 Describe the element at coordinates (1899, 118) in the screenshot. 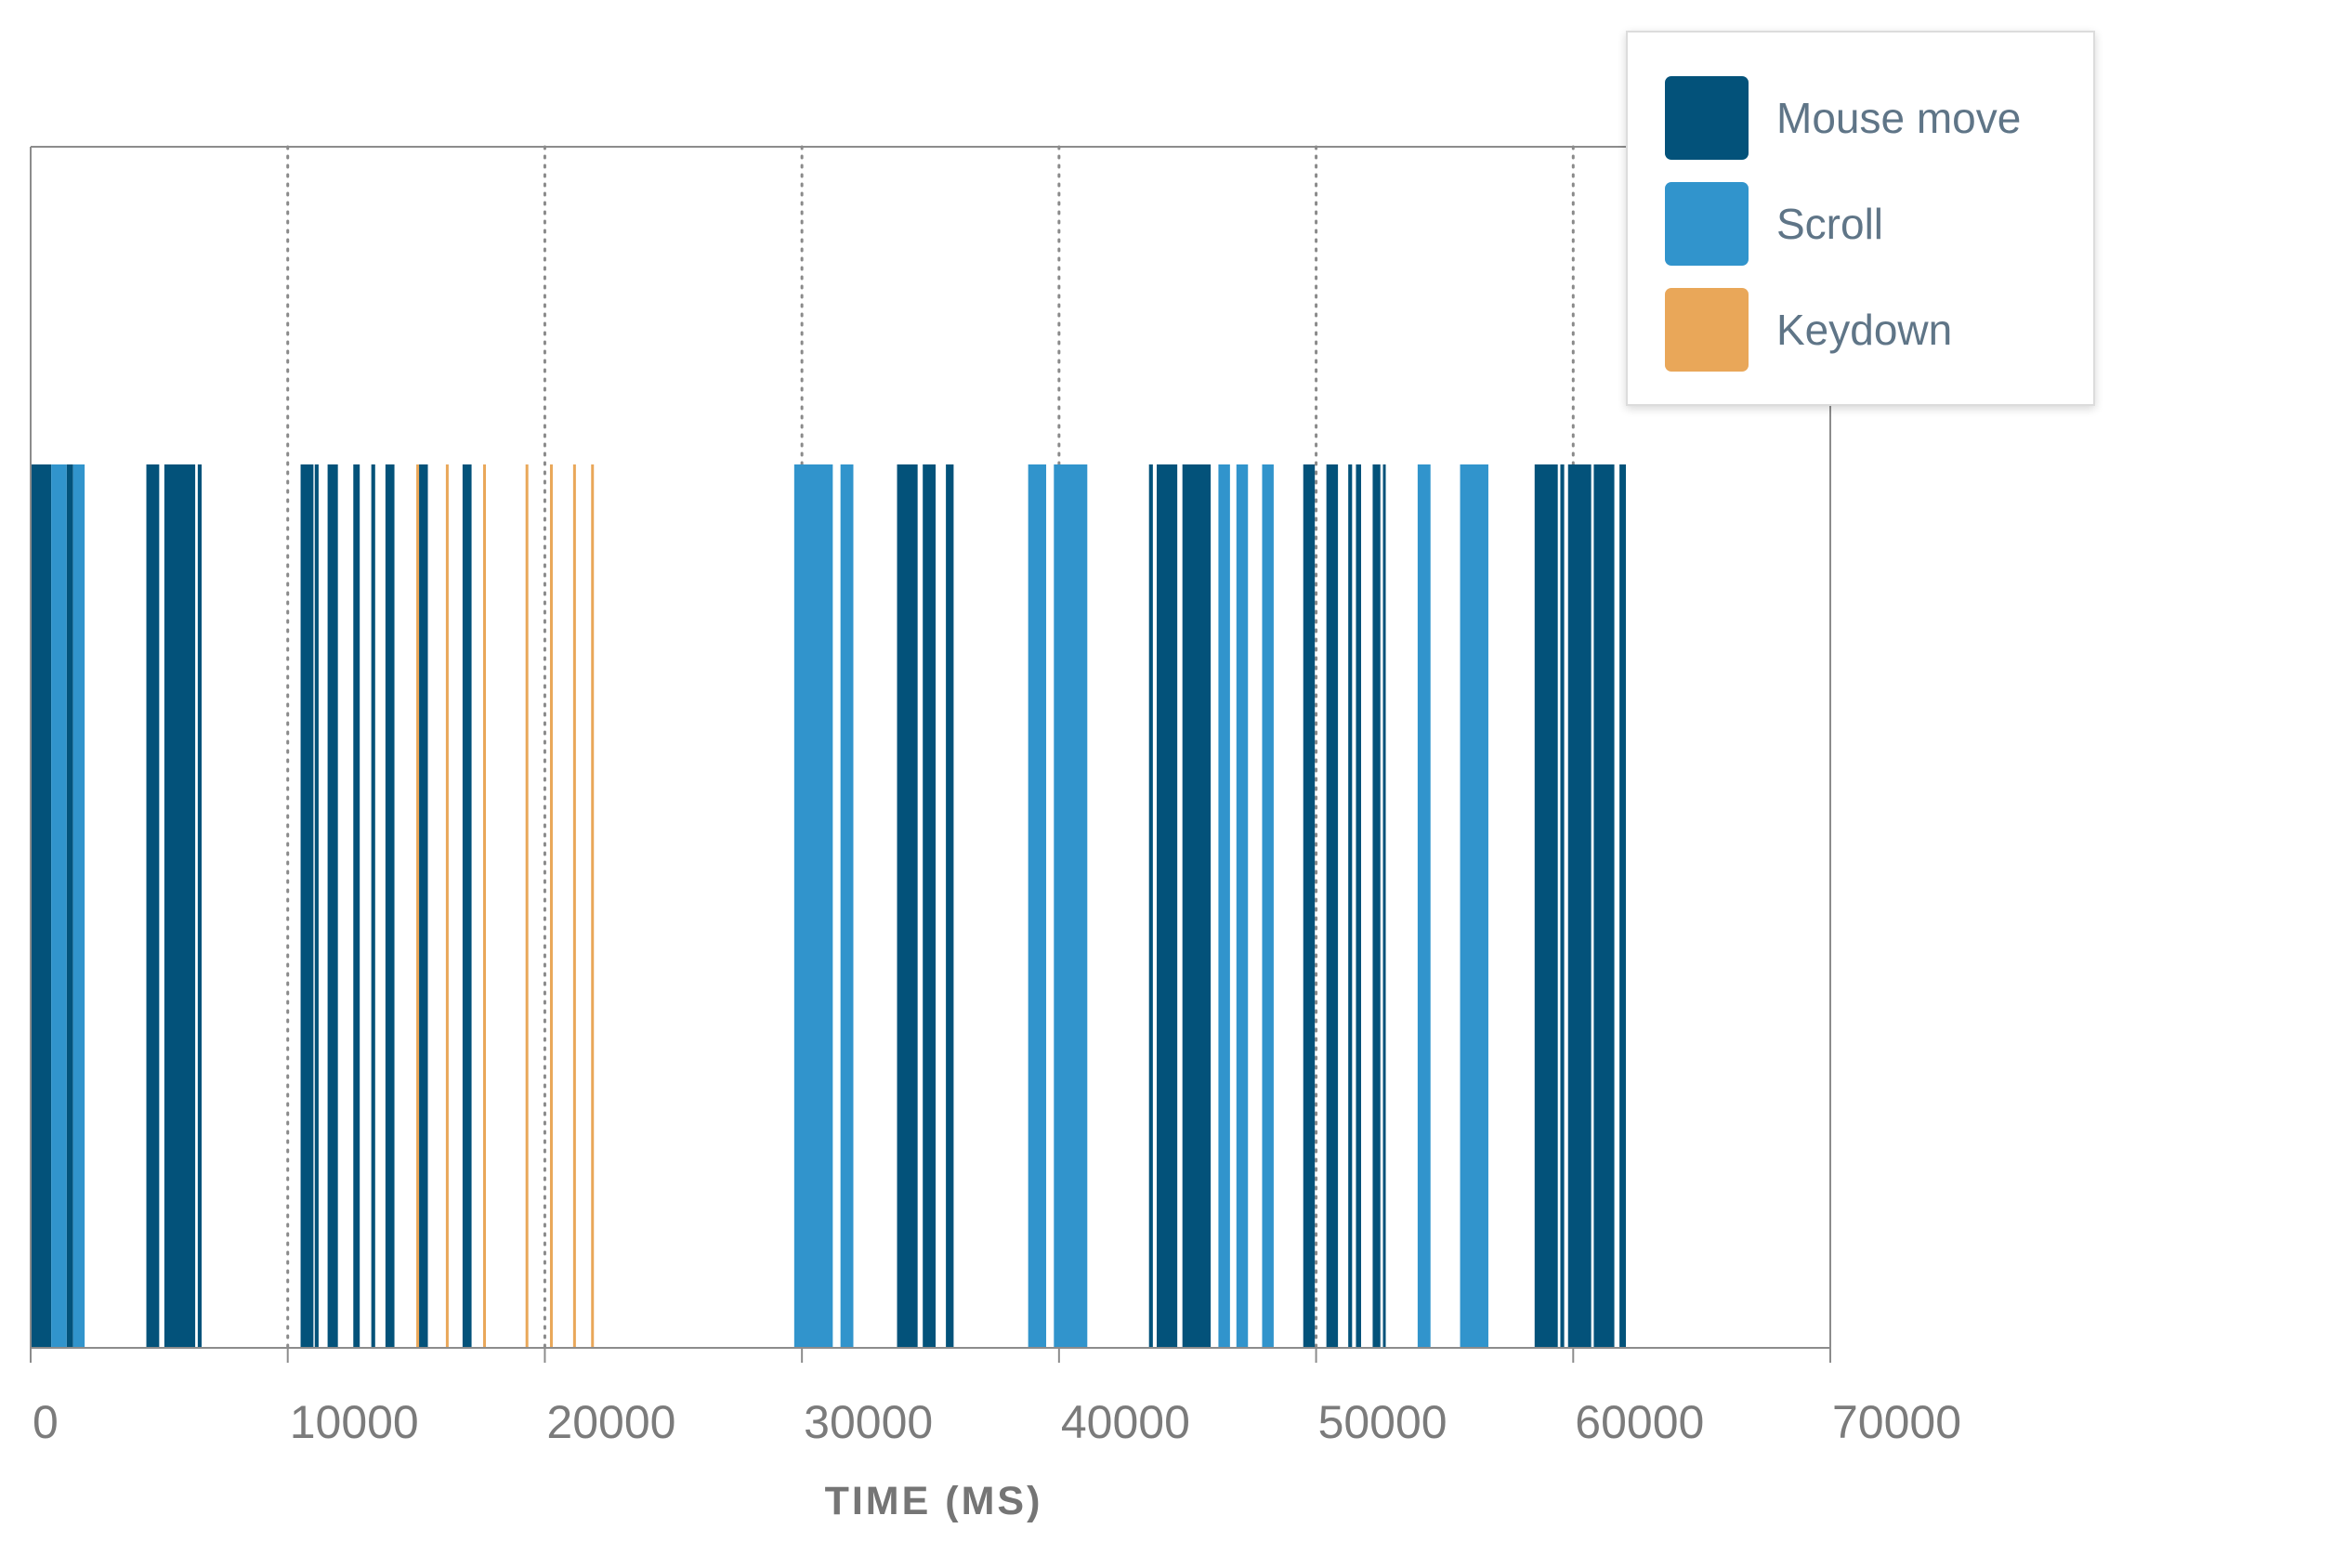

I see `legend-label-mouse-move: Mouse move` at that location.